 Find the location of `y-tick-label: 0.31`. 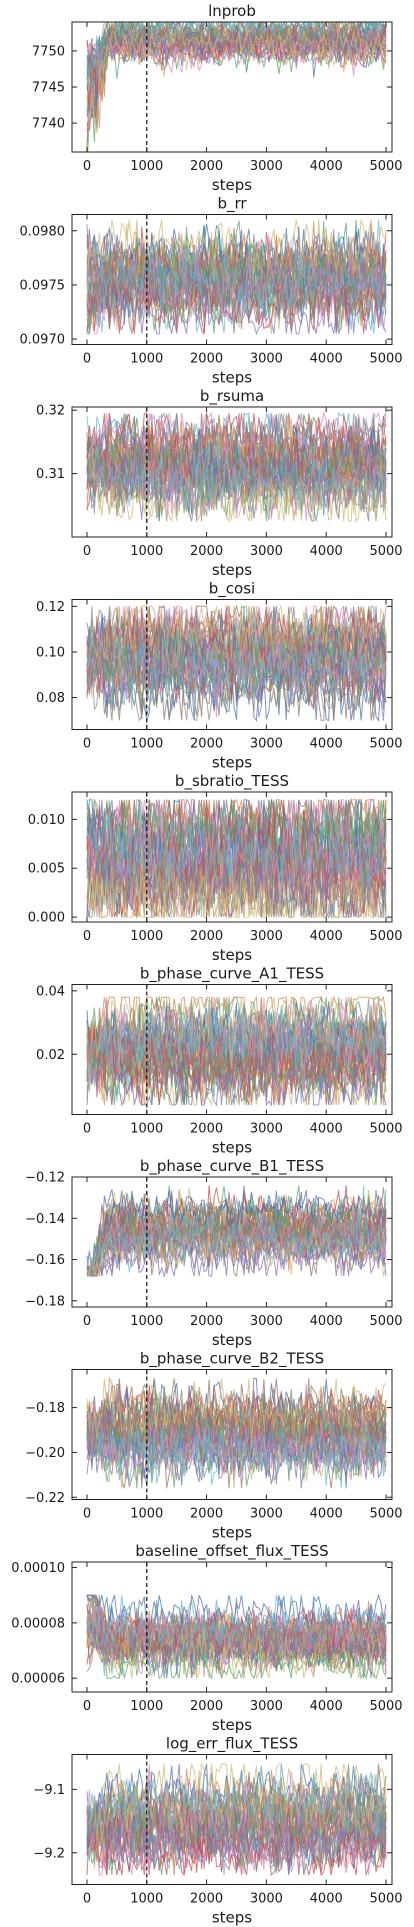

y-tick-label: 0.31 is located at coordinates (50, 474).